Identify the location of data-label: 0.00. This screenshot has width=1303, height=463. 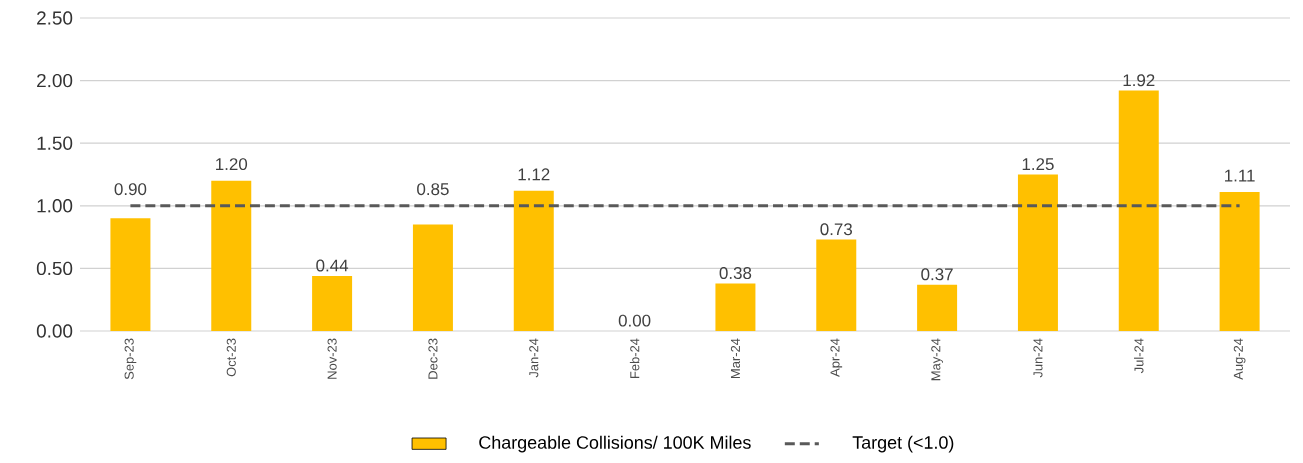
(634, 320).